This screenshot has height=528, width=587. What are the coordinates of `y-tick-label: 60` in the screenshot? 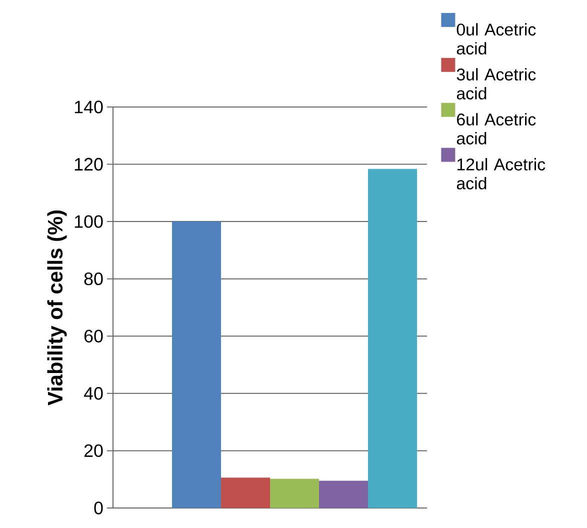 It's located at (93, 336).